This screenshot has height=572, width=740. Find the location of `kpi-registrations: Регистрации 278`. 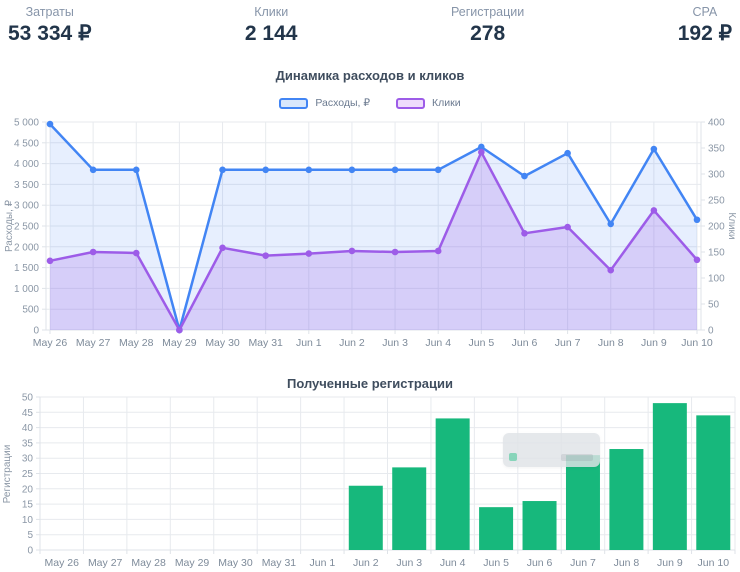

kpi-registrations: Регистрации 278 is located at coordinates (487, 25).